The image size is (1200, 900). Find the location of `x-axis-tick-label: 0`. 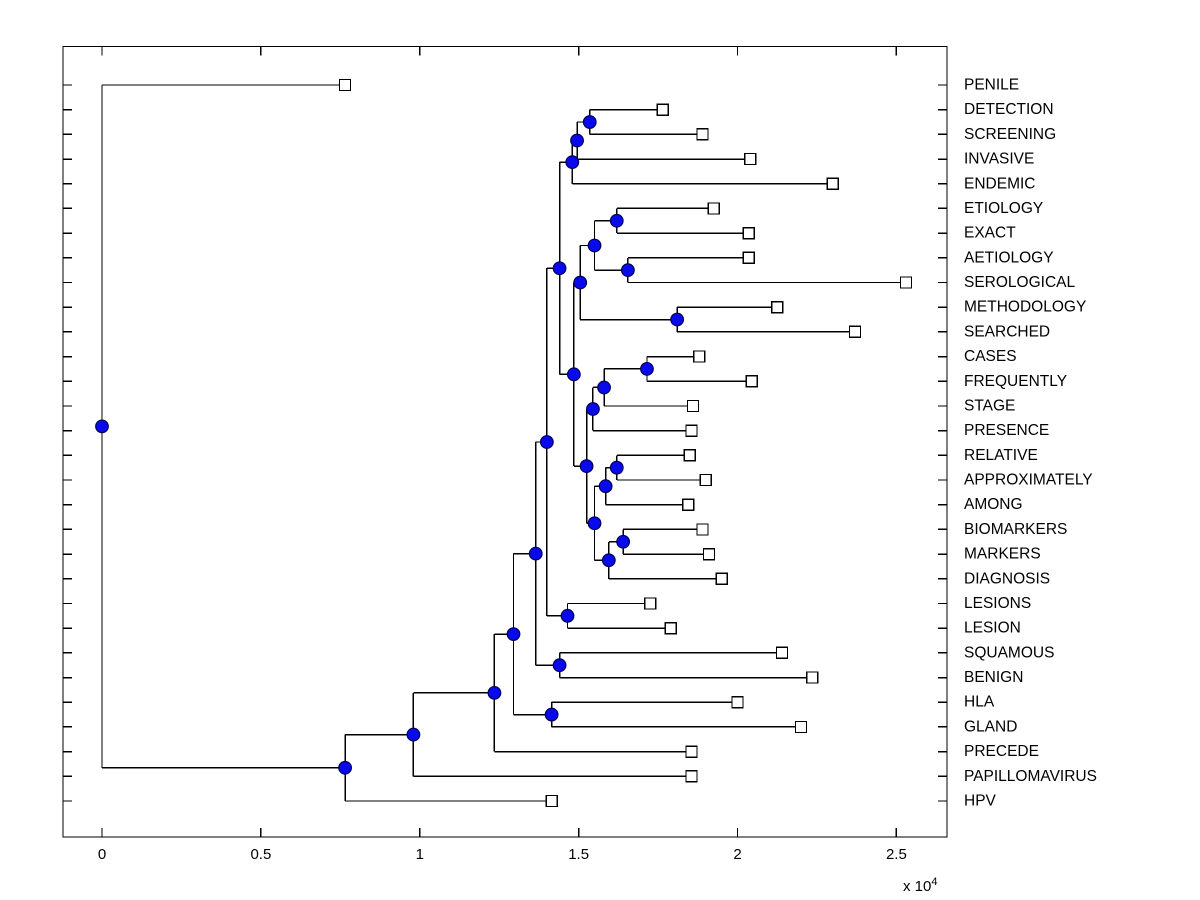

x-axis-tick-label: 0 is located at coordinates (102, 854).